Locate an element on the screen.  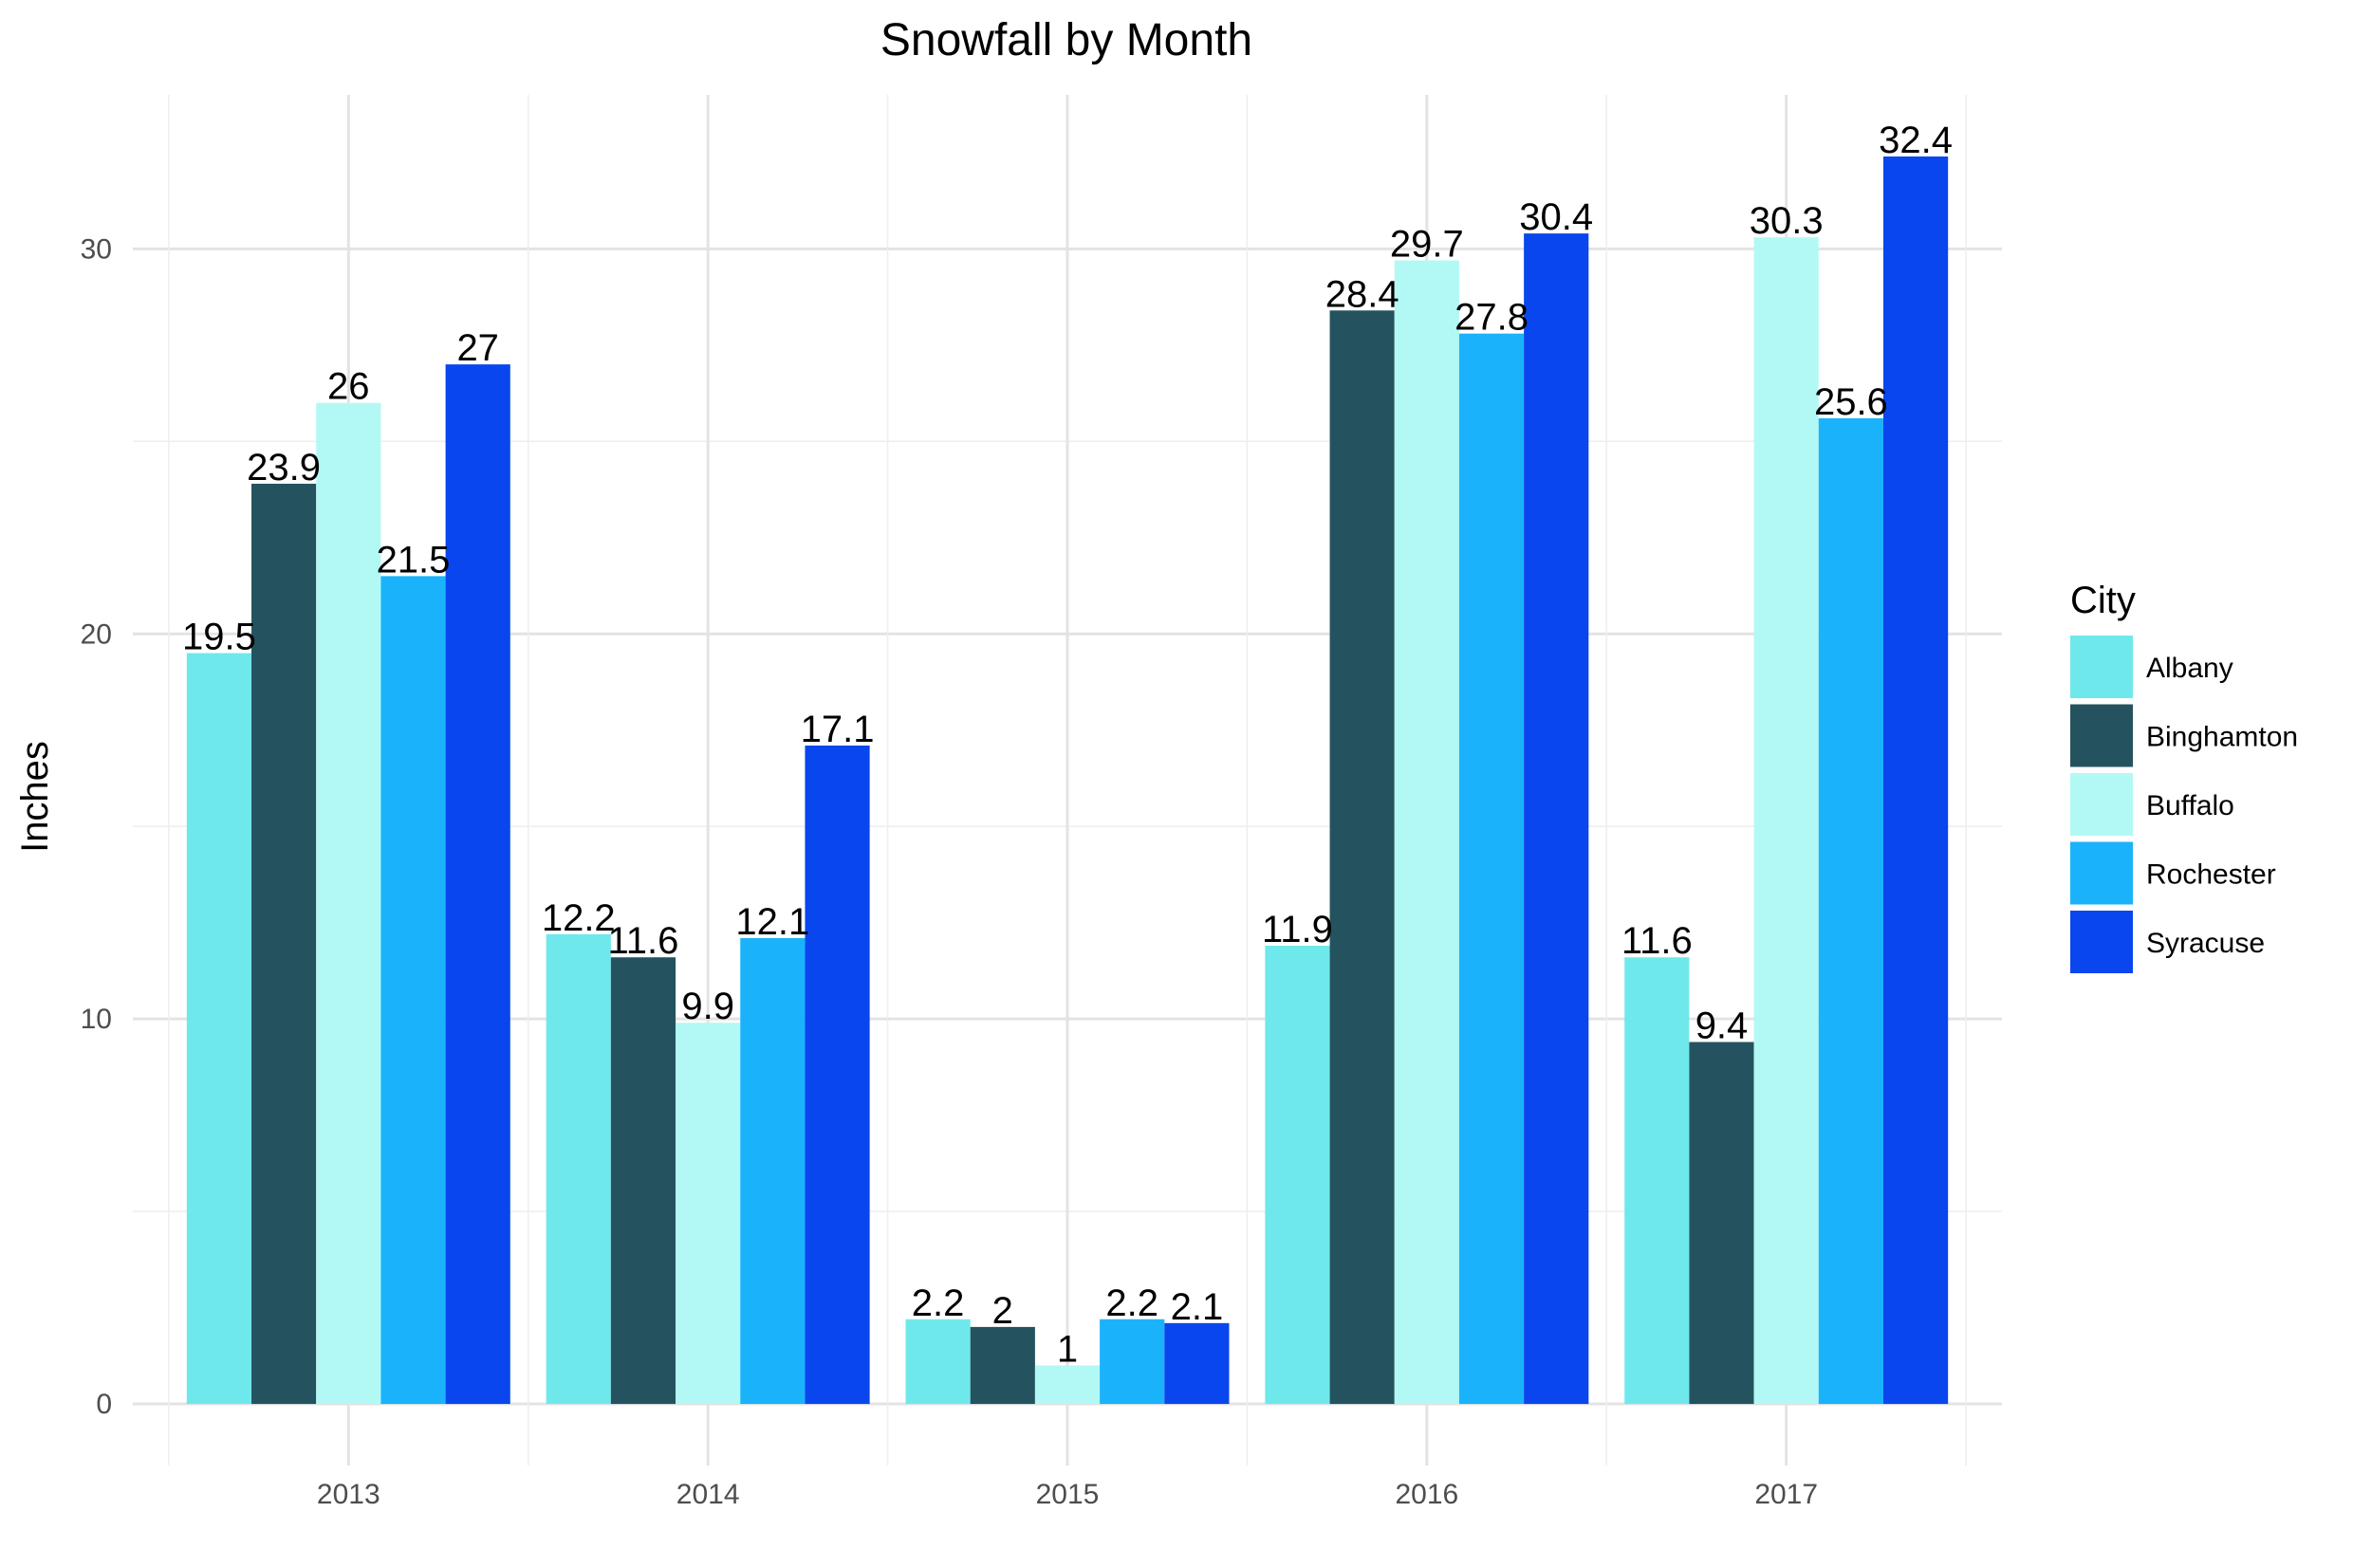
legend-label-rochester: Rochester is located at coordinates (2211, 875).